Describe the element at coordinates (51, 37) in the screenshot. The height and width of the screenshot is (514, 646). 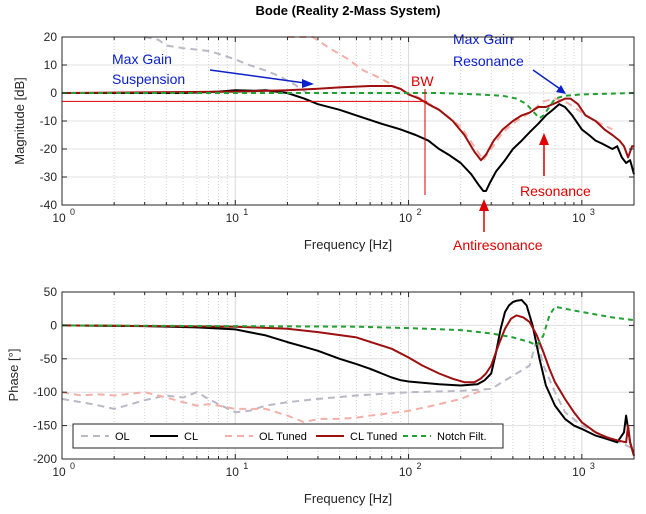
I see `magnitude-ytick-label: 20` at that location.